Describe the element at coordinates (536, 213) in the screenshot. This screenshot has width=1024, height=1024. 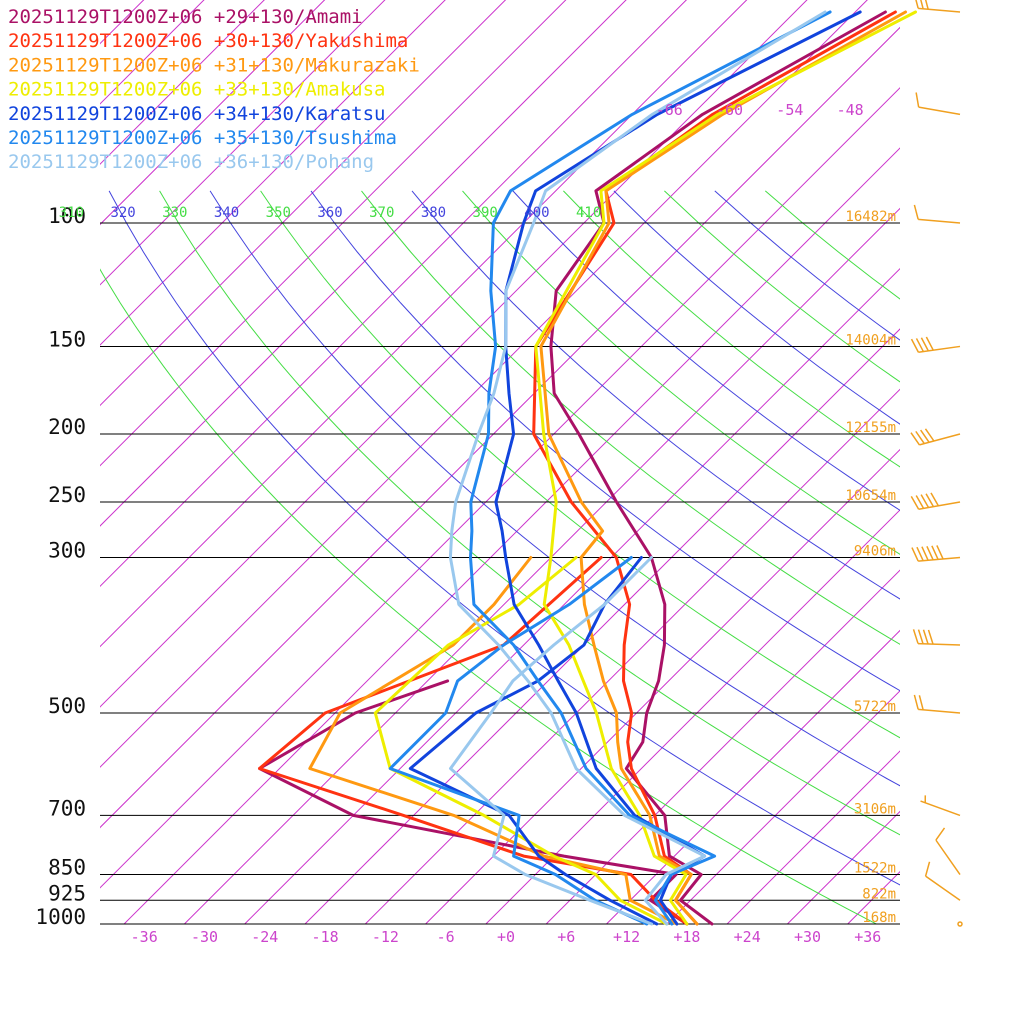
I see `theta-label: 400` at that location.